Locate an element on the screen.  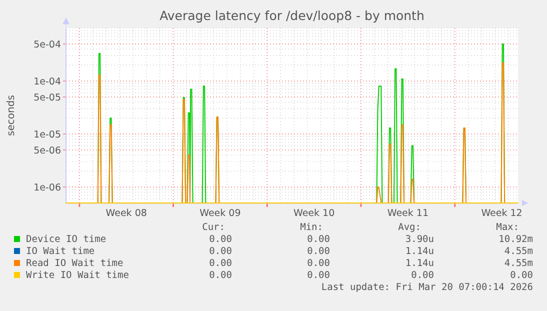
y-tick-label: 5e-06 is located at coordinates (47, 150).